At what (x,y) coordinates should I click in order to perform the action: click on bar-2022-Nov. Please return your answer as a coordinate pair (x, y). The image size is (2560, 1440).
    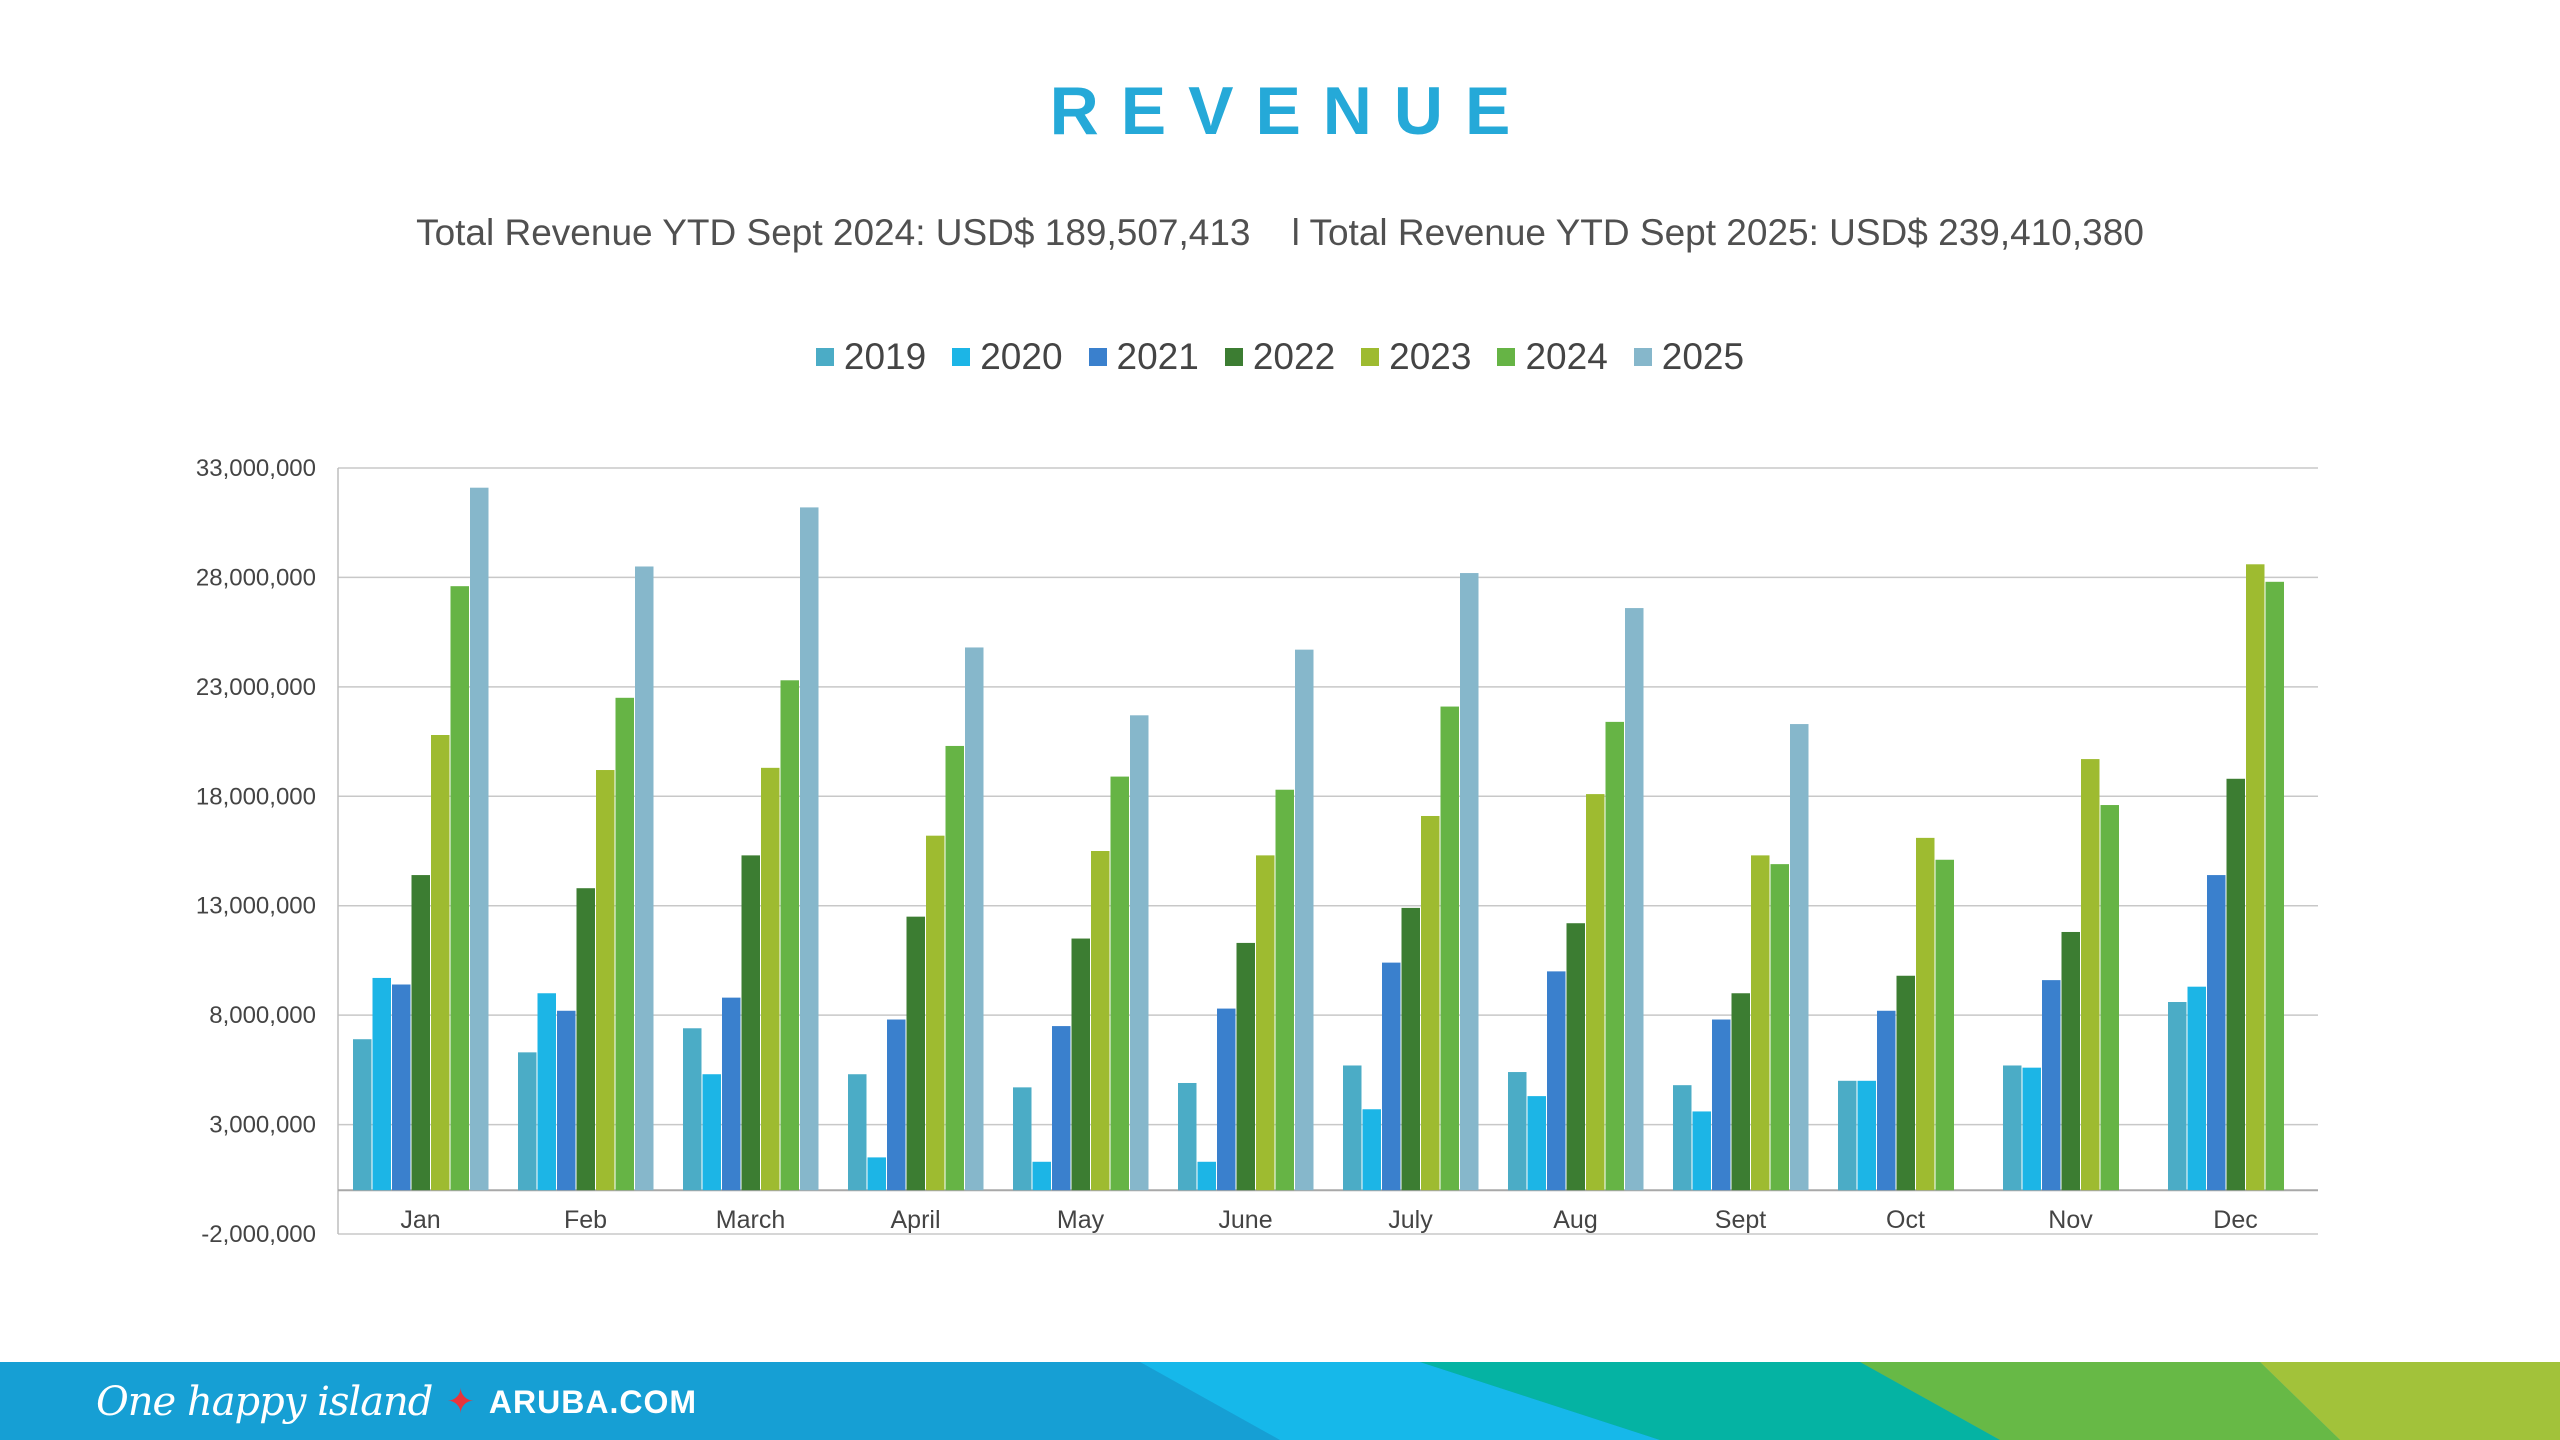
    Looking at the image, I should click on (2070, 1061).